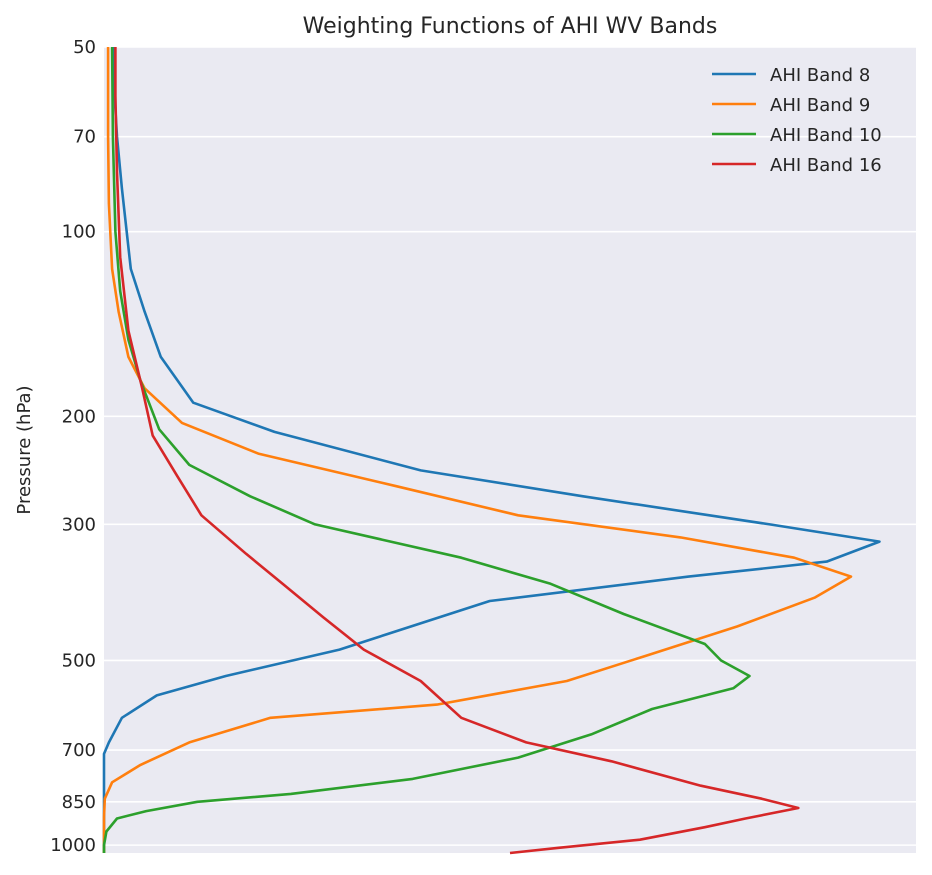 This screenshot has height=875, width=932. I want to click on y-tick-label: 850, so click(79, 802).